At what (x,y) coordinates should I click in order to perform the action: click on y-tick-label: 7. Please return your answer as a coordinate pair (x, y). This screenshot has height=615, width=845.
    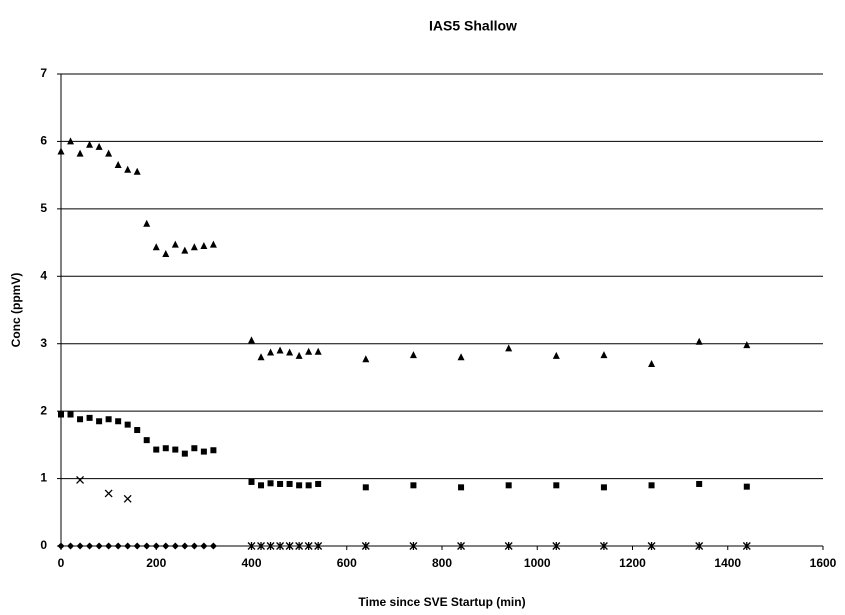
    Looking at the image, I should click on (43, 73).